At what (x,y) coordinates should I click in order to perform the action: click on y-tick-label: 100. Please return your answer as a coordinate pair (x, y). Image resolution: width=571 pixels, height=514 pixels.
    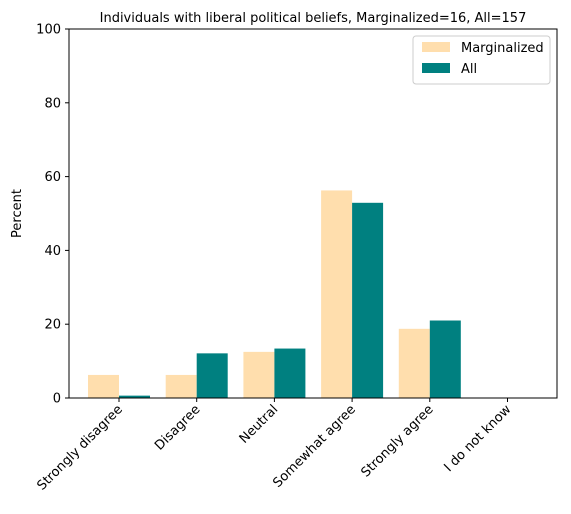
    Looking at the image, I should click on (48, 30).